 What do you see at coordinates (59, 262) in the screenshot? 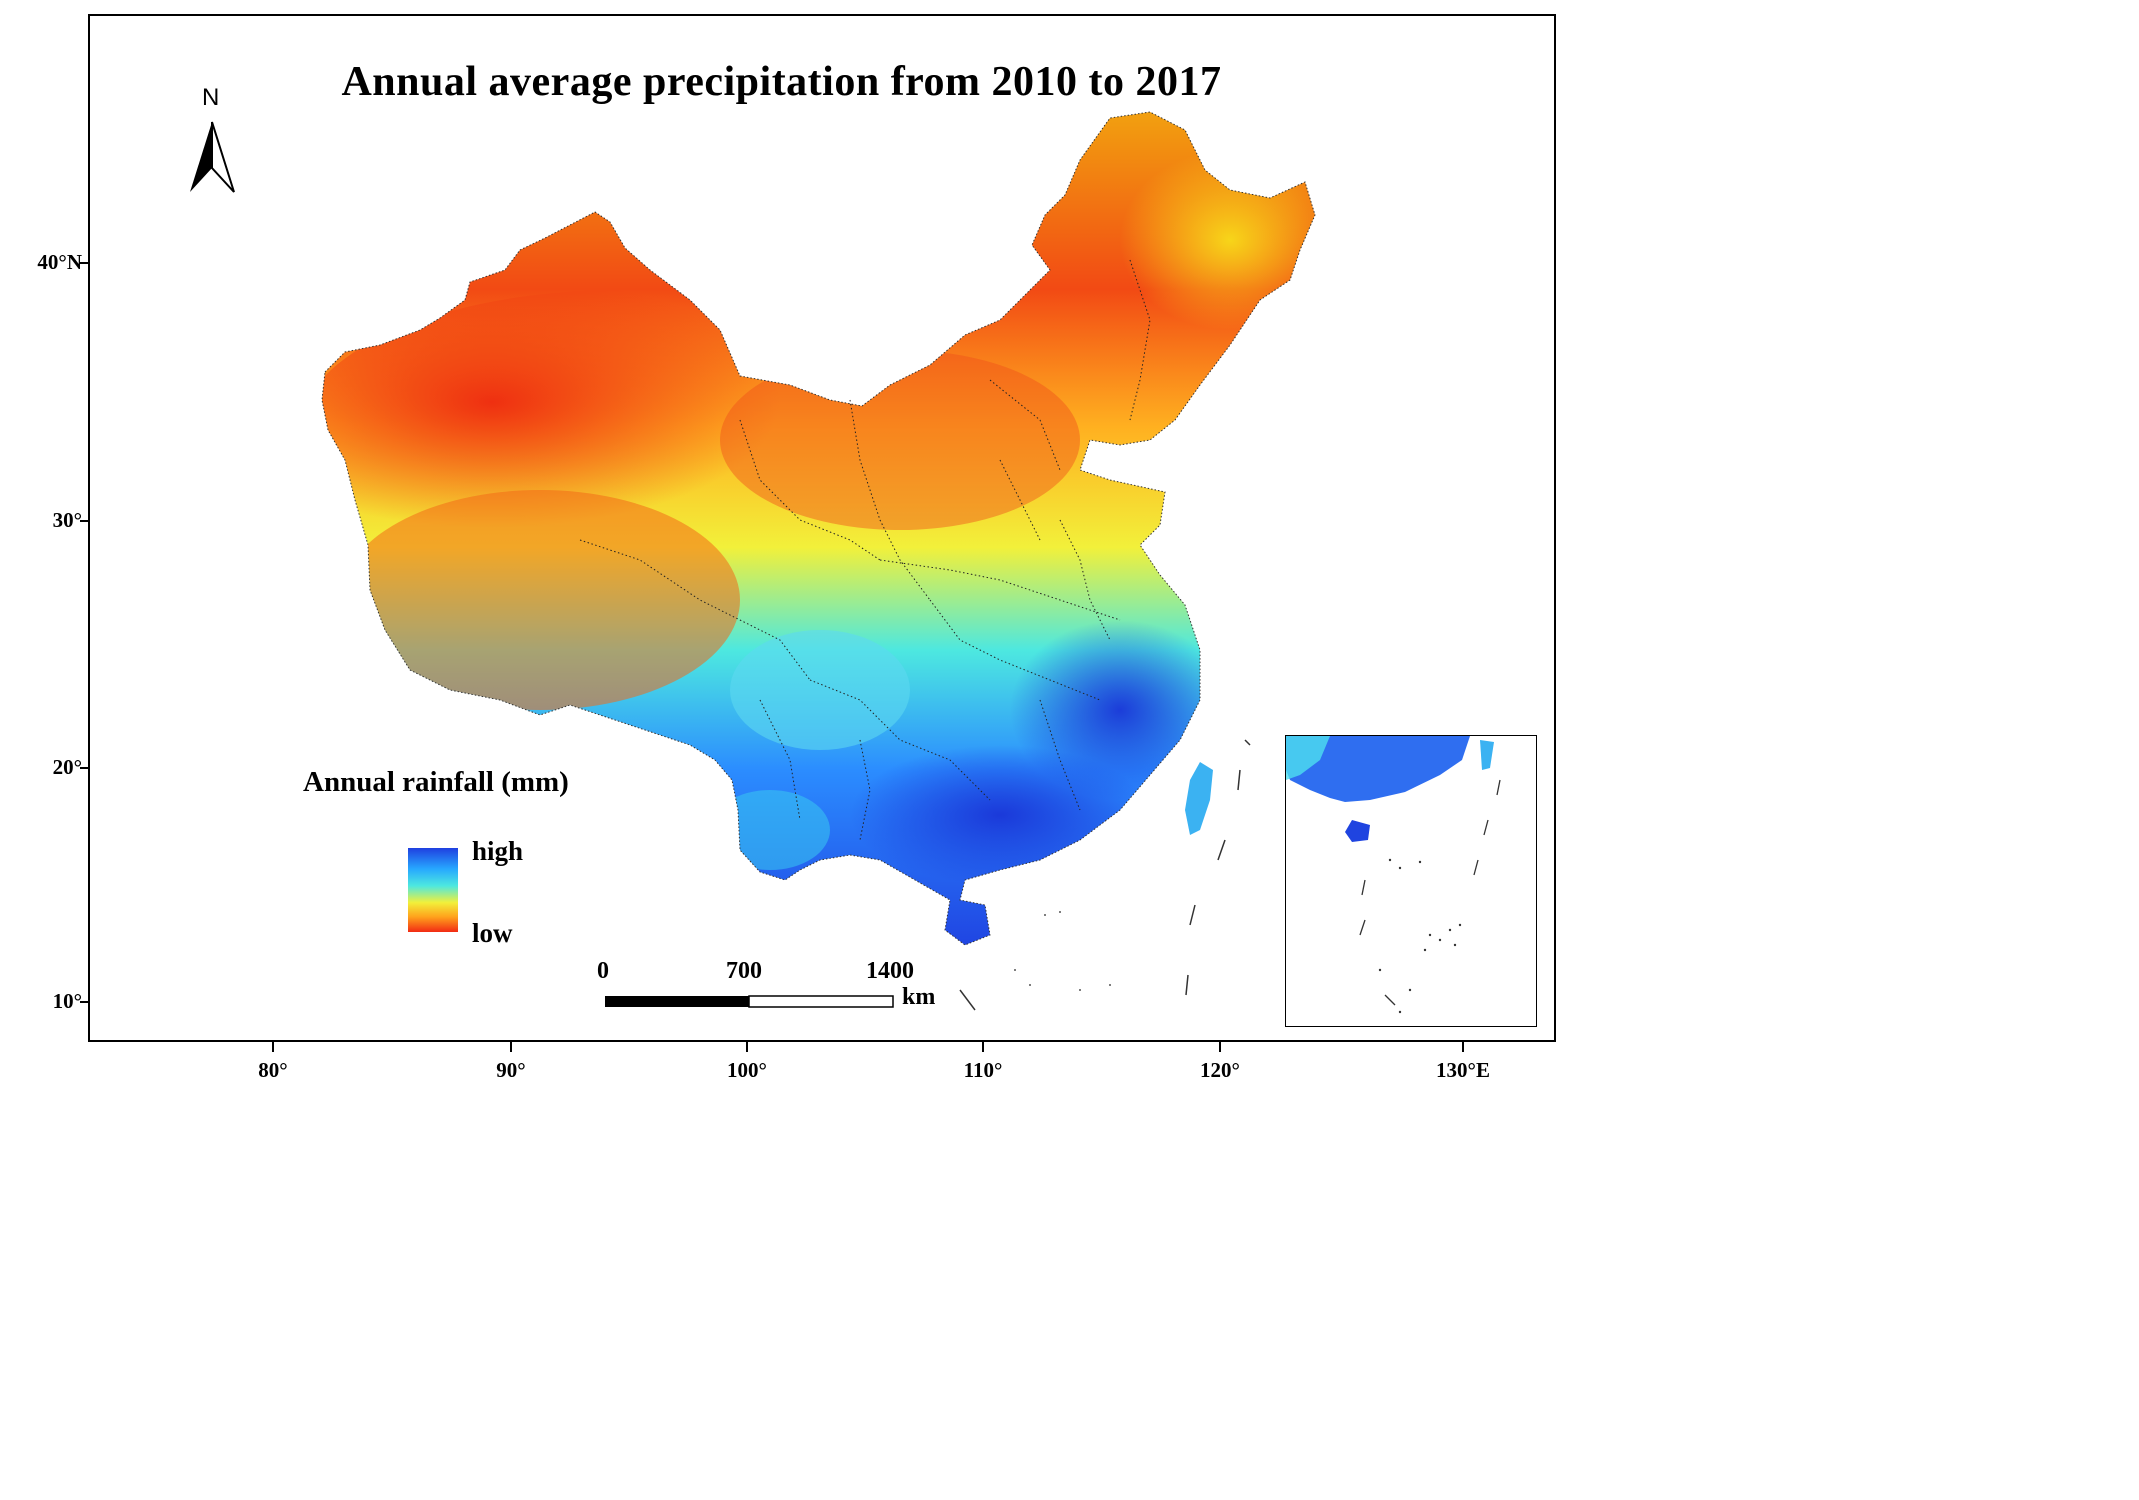
I see `lat-label-40: 40°N` at bounding box center [59, 262].